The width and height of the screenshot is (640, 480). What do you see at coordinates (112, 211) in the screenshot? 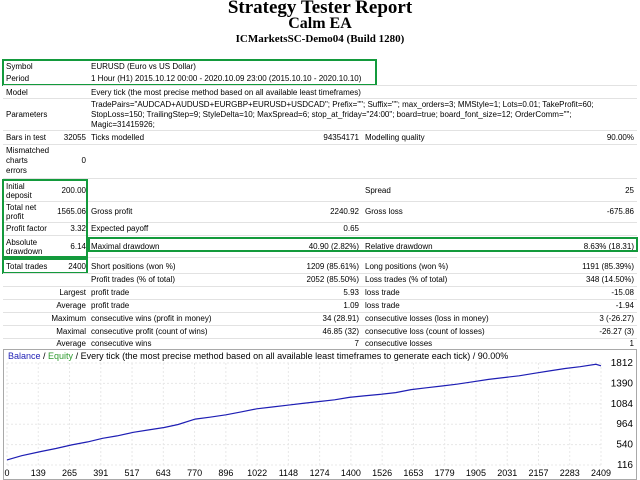
I see `gross-profit-label: Gross profit` at bounding box center [112, 211].